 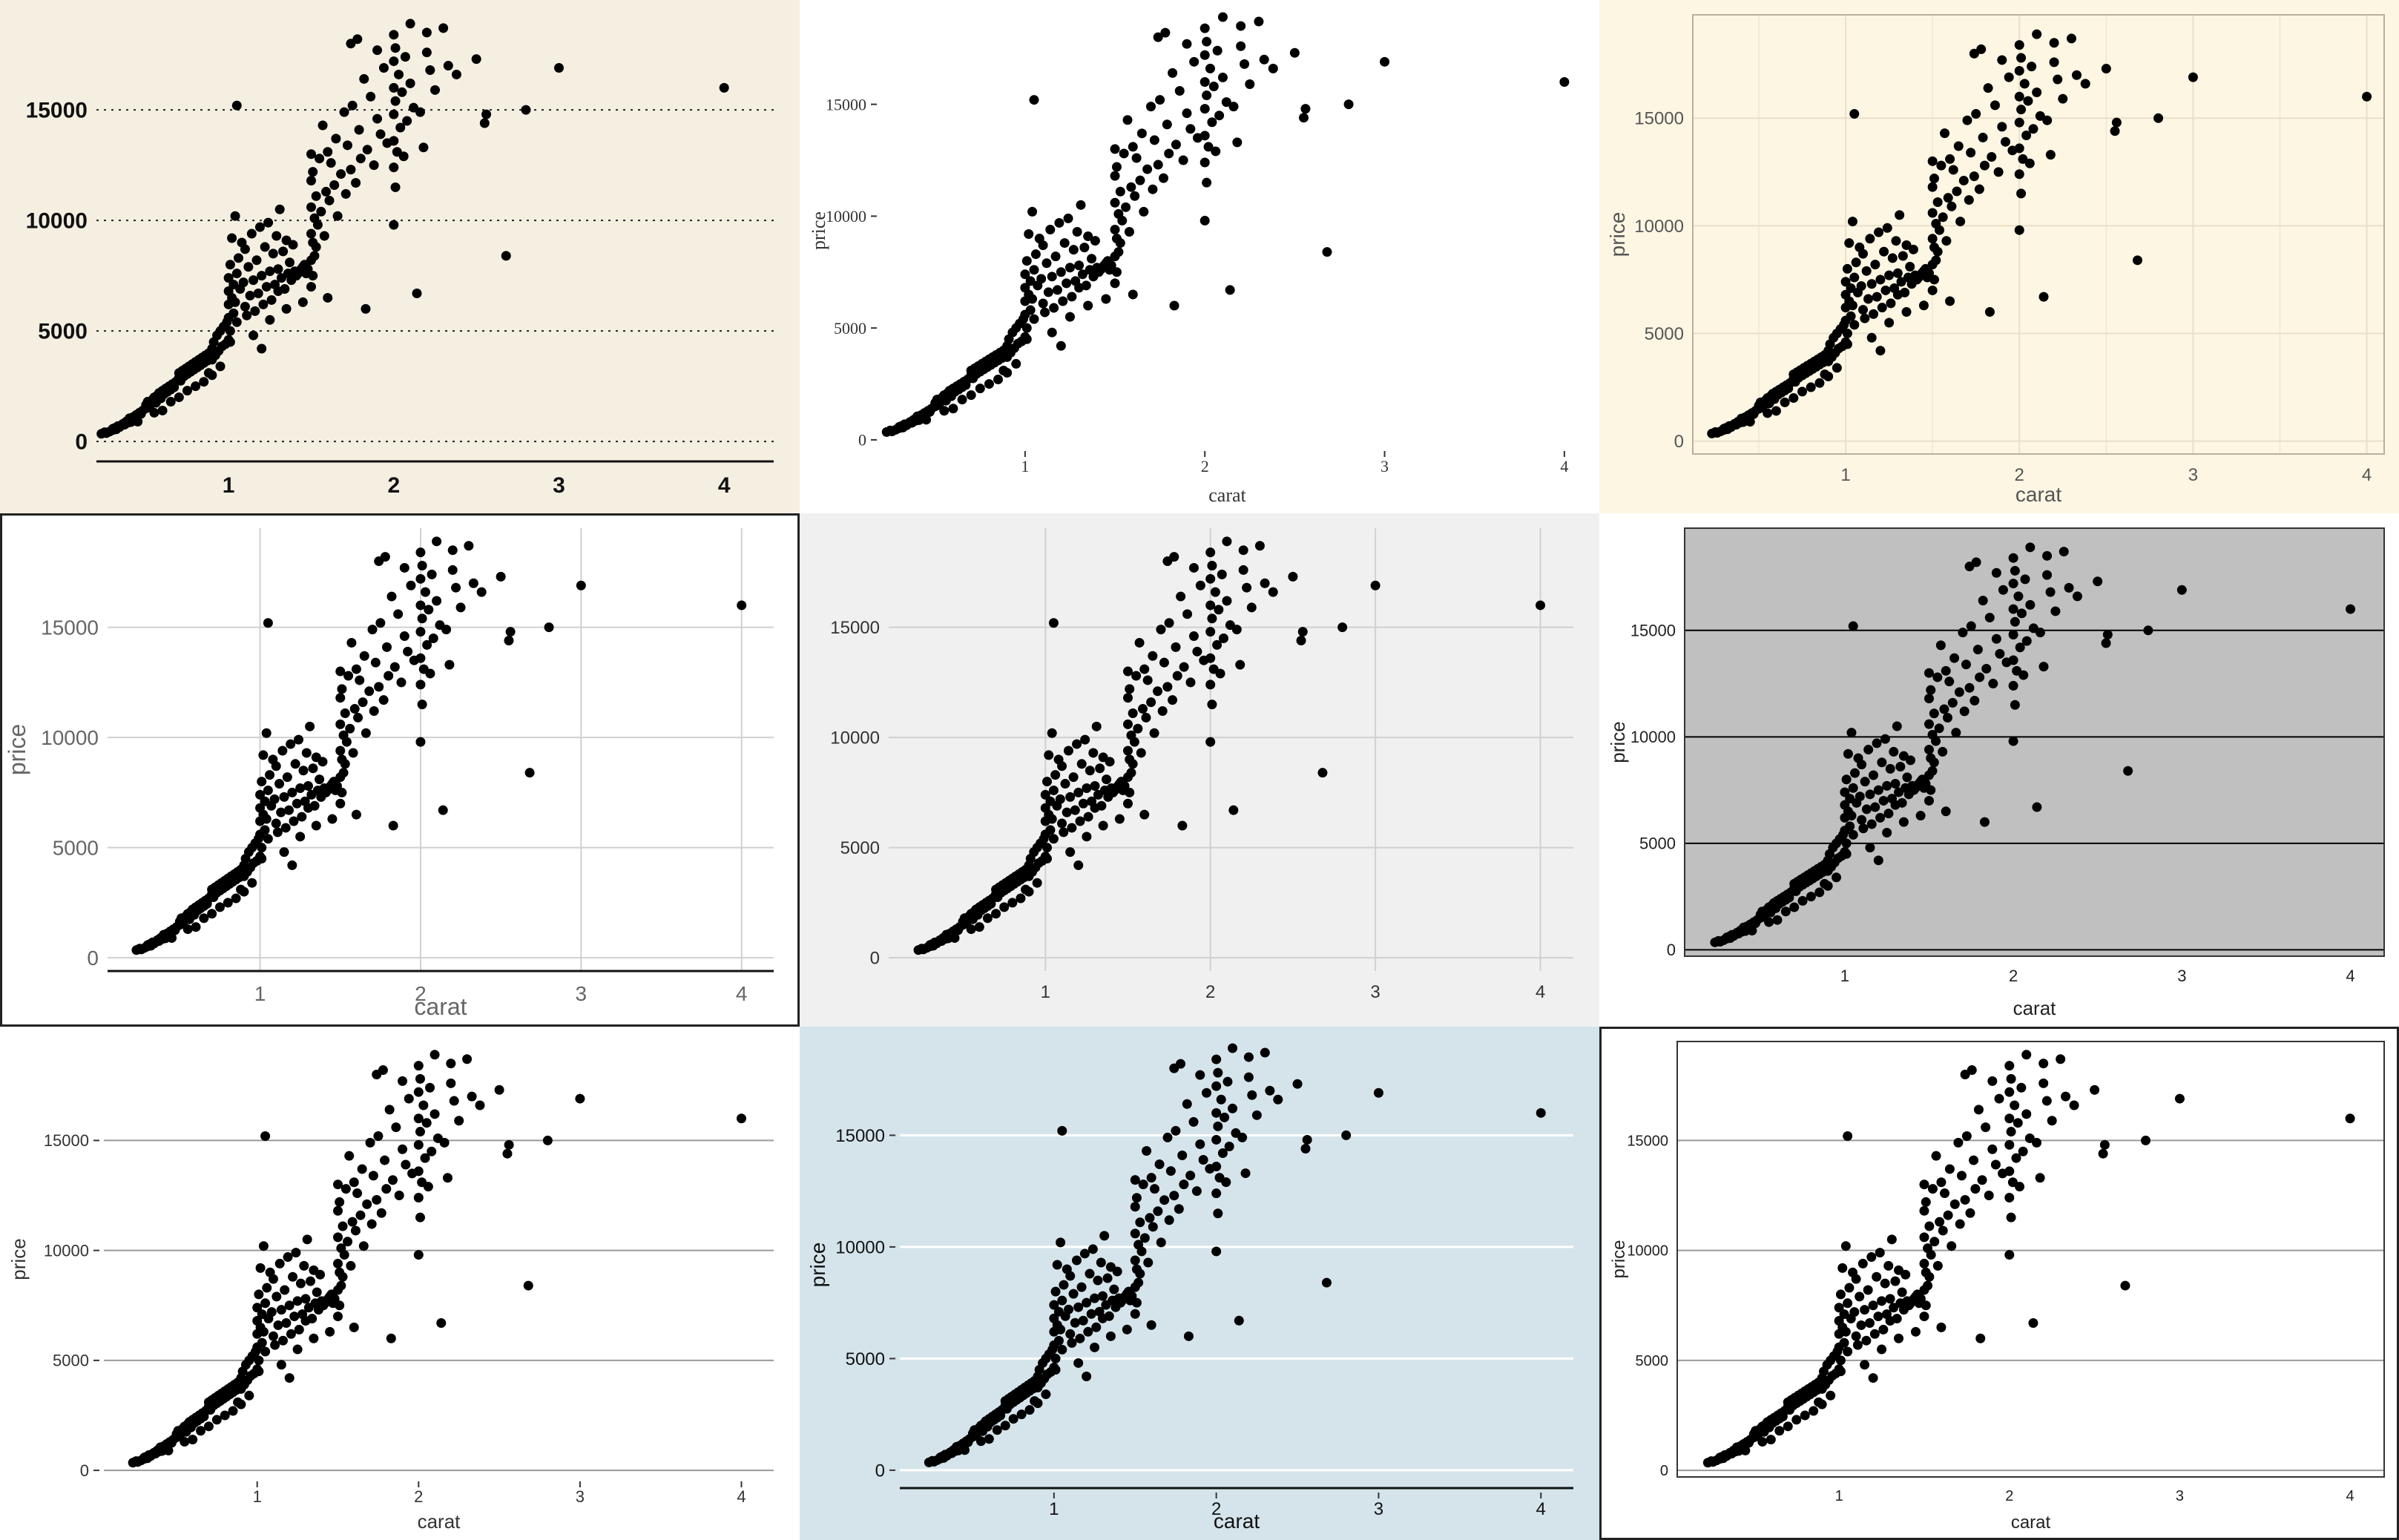 I want to click on scatter-plot-2: 1 2 3 4 0 5000 10000 15000 carat price, so click(x=1190, y=259).